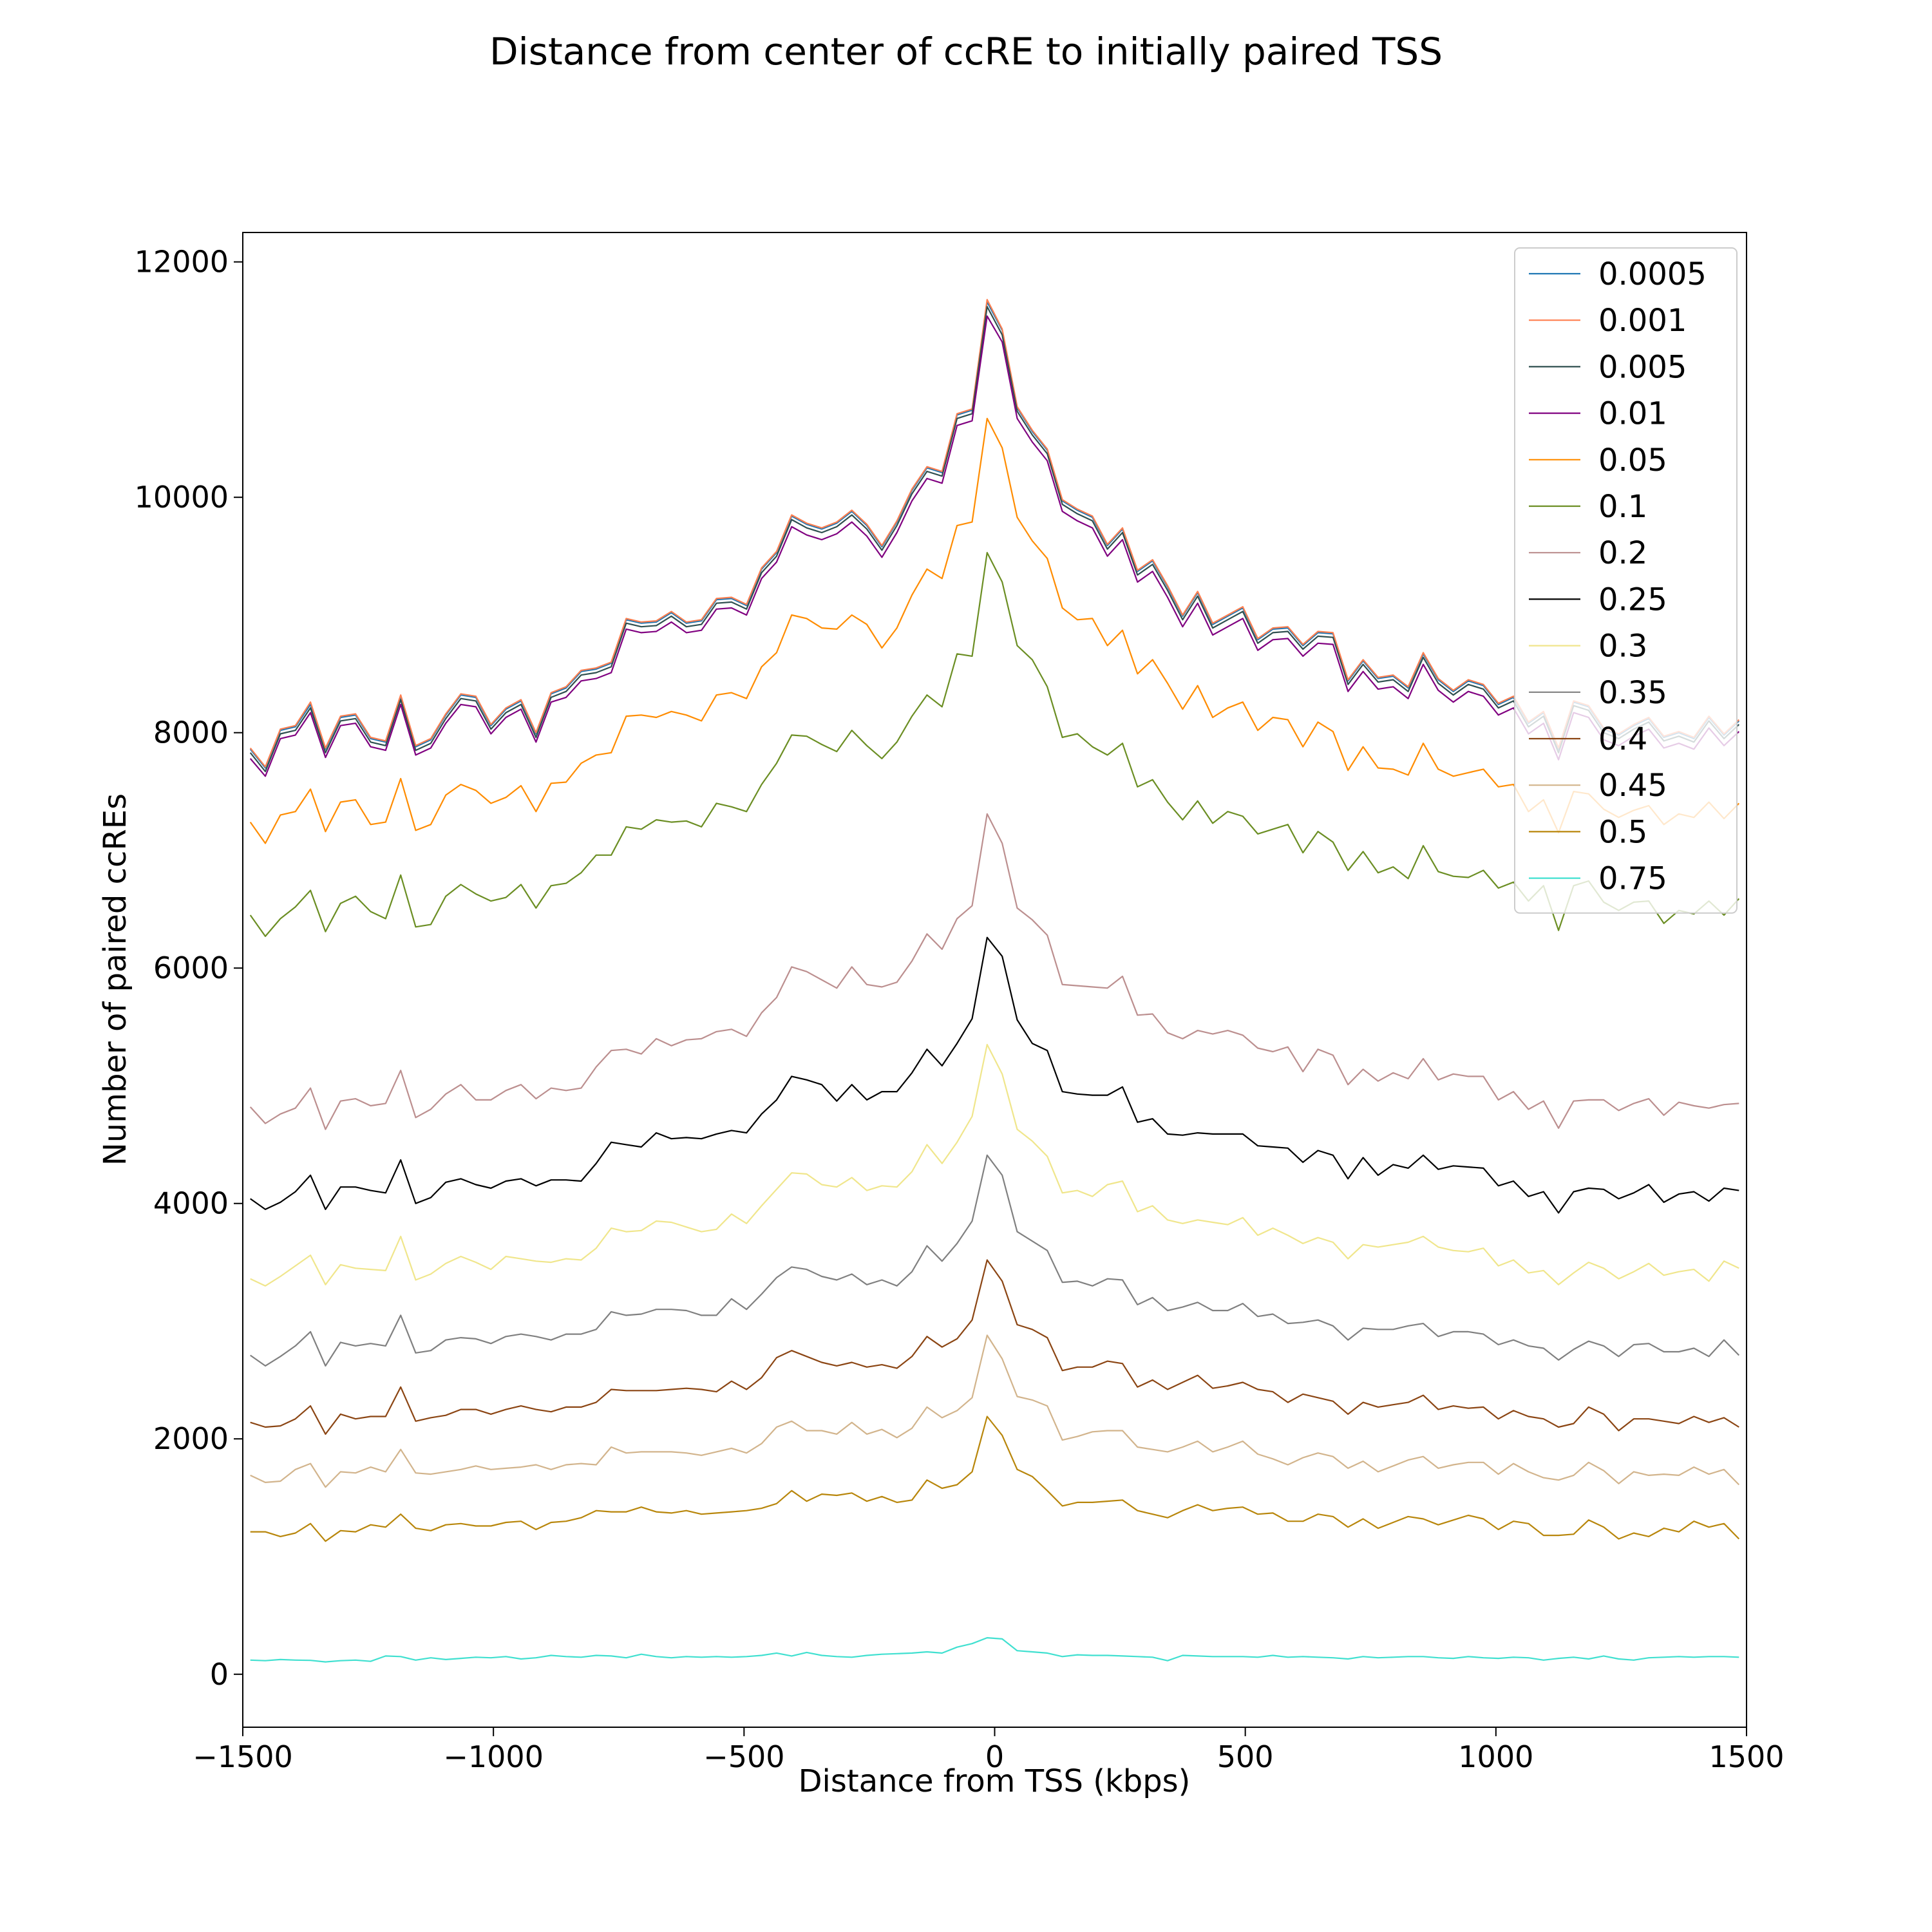  What do you see at coordinates (243, 1756) in the screenshot?
I see `x-tick-label: −1500` at bounding box center [243, 1756].